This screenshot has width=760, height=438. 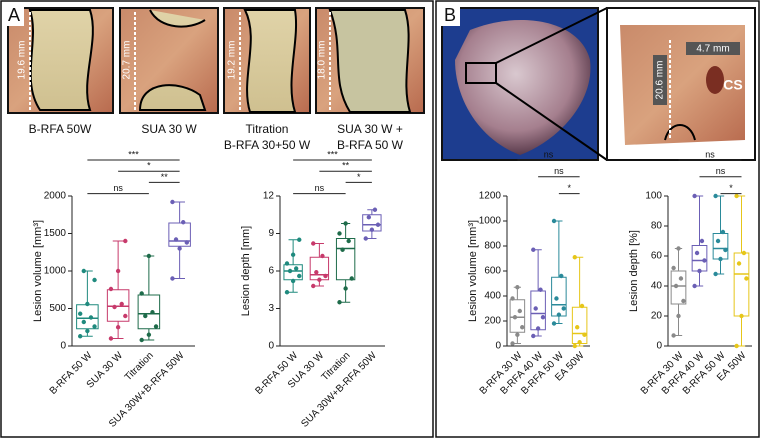 What do you see at coordinates (71, 373) in the screenshot?
I see `x-tick-label: B-RFA 50 W` at bounding box center [71, 373].